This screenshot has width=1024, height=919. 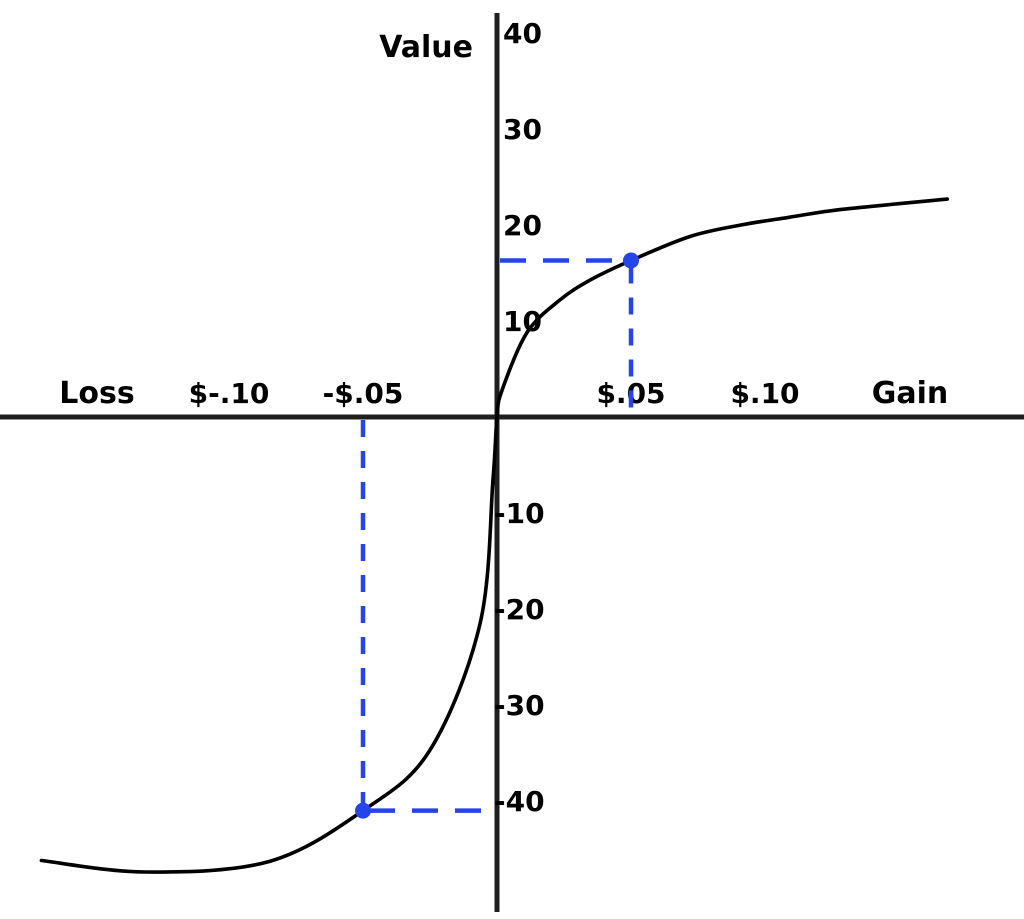 What do you see at coordinates (519, 801) in the screenshot?
I see `y-tick-label: -40` at bounding box center [519, 801].